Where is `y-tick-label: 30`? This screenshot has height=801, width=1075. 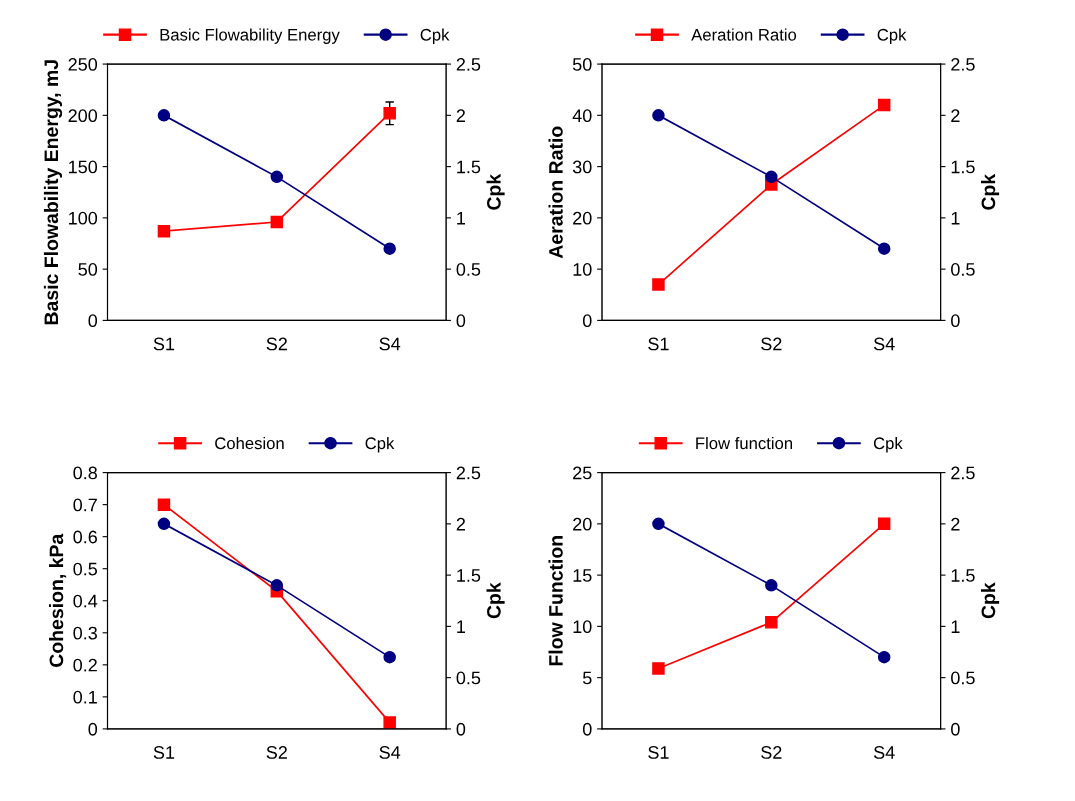 y-tick-label: 30 is located at coordinates (582, 167).